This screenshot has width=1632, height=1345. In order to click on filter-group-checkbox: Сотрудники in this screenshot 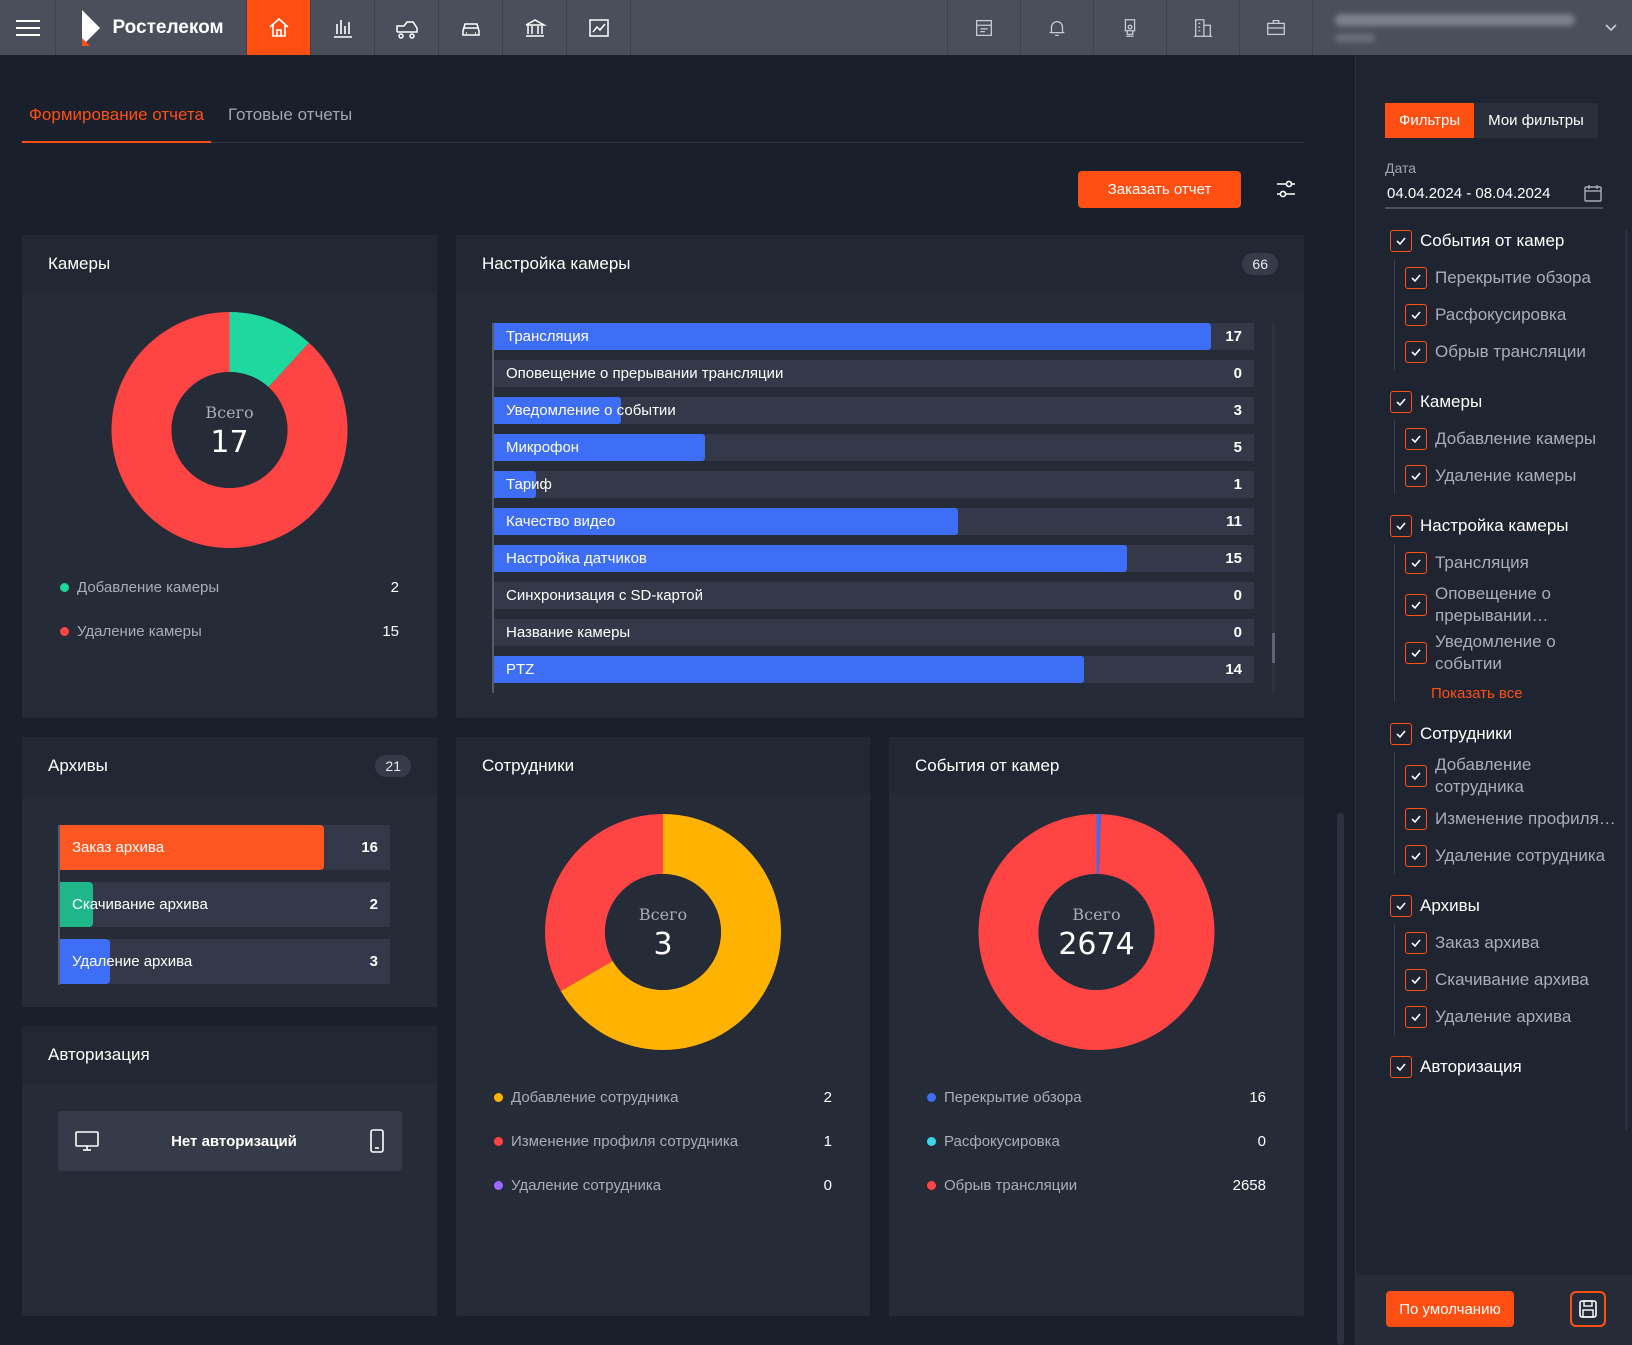, I will do `click(1505, 734)`.